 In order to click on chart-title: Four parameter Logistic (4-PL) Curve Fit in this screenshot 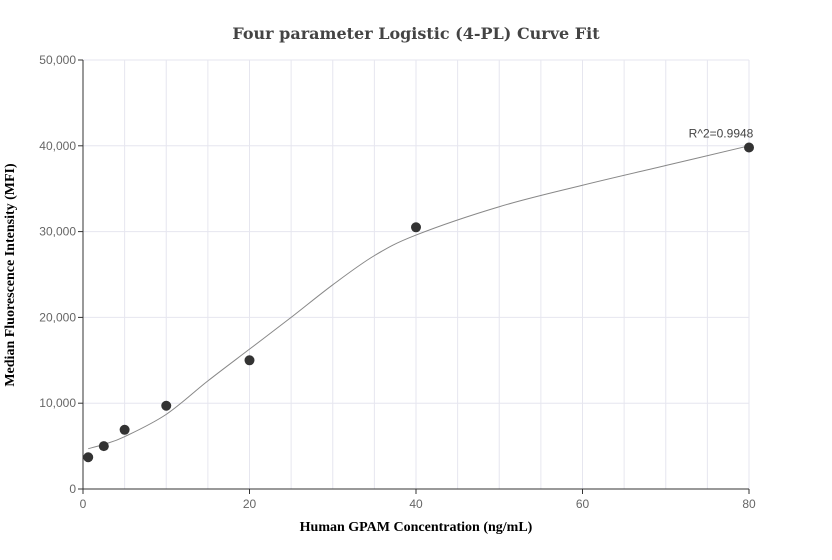, I will do `click(416, 33)`.